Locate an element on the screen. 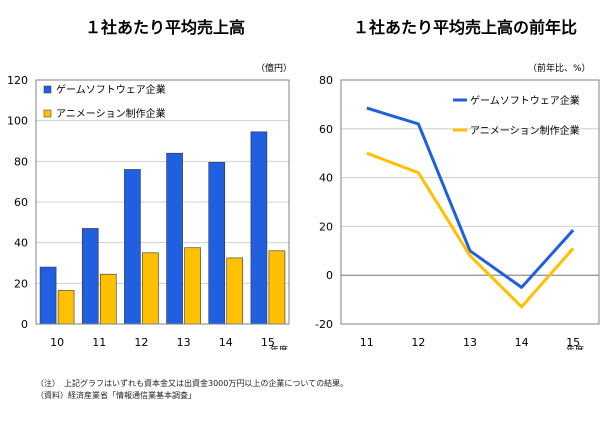 This screenshot has height=426, width=615. left-chart-unit: （億円） is located at coordinates (274, 69).